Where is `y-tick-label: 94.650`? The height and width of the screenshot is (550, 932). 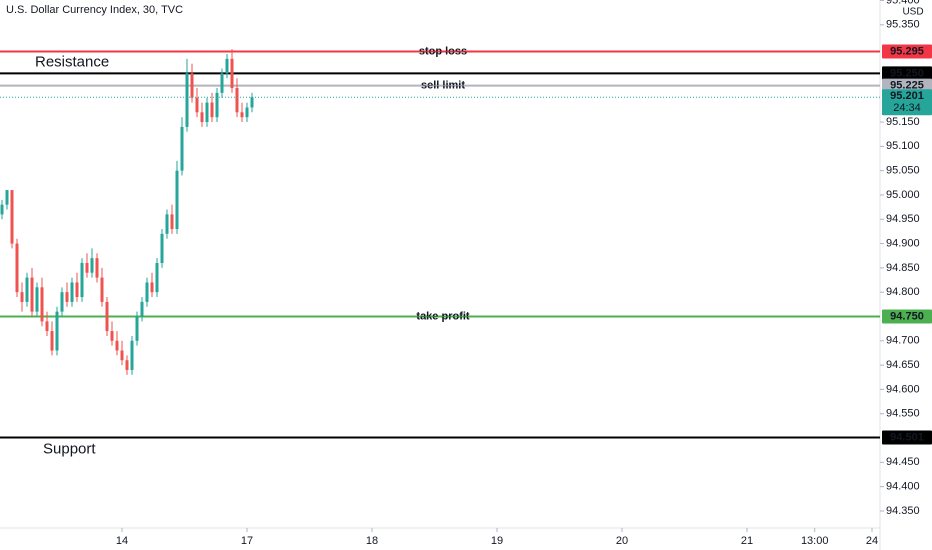
y-tick-label: 94.650 is located at coordinates (903, 365).